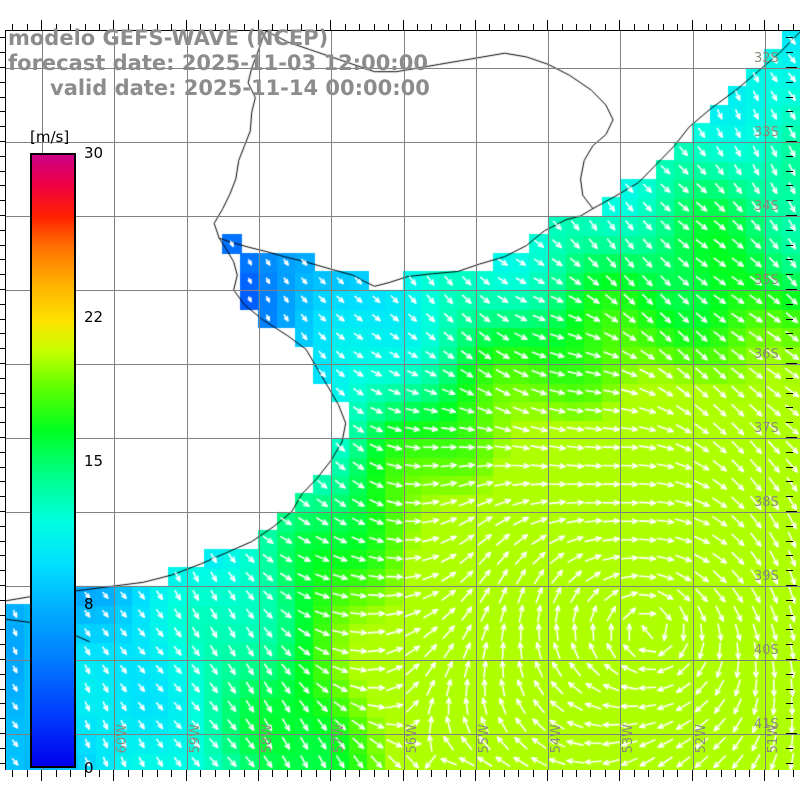 This screenshot has height=800, width=800. Describe the element at coordinates (484, 739) in the screenshot. I see `lon-label-55W: 55W` at that location.